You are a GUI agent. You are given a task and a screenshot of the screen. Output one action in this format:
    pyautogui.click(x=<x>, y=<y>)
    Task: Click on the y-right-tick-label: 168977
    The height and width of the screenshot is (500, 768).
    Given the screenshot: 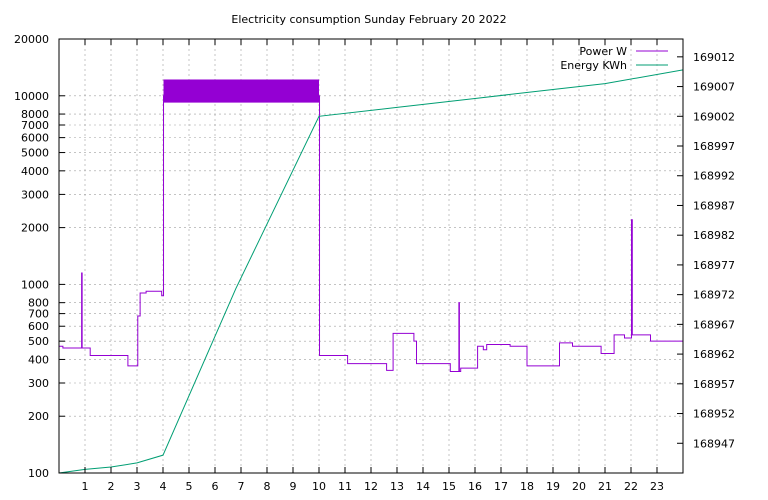 What is the action you would take?
    pyautogui.click(x=714, y=265)
    